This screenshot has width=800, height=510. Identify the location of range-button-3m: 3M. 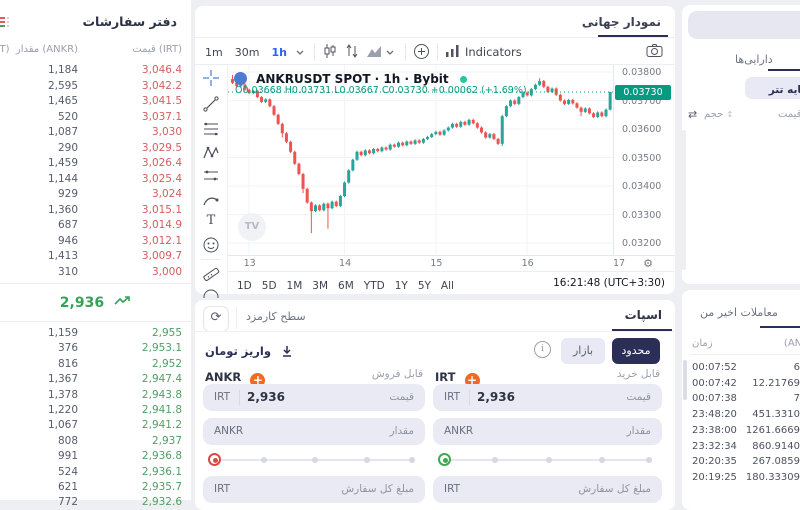
(320, 286).